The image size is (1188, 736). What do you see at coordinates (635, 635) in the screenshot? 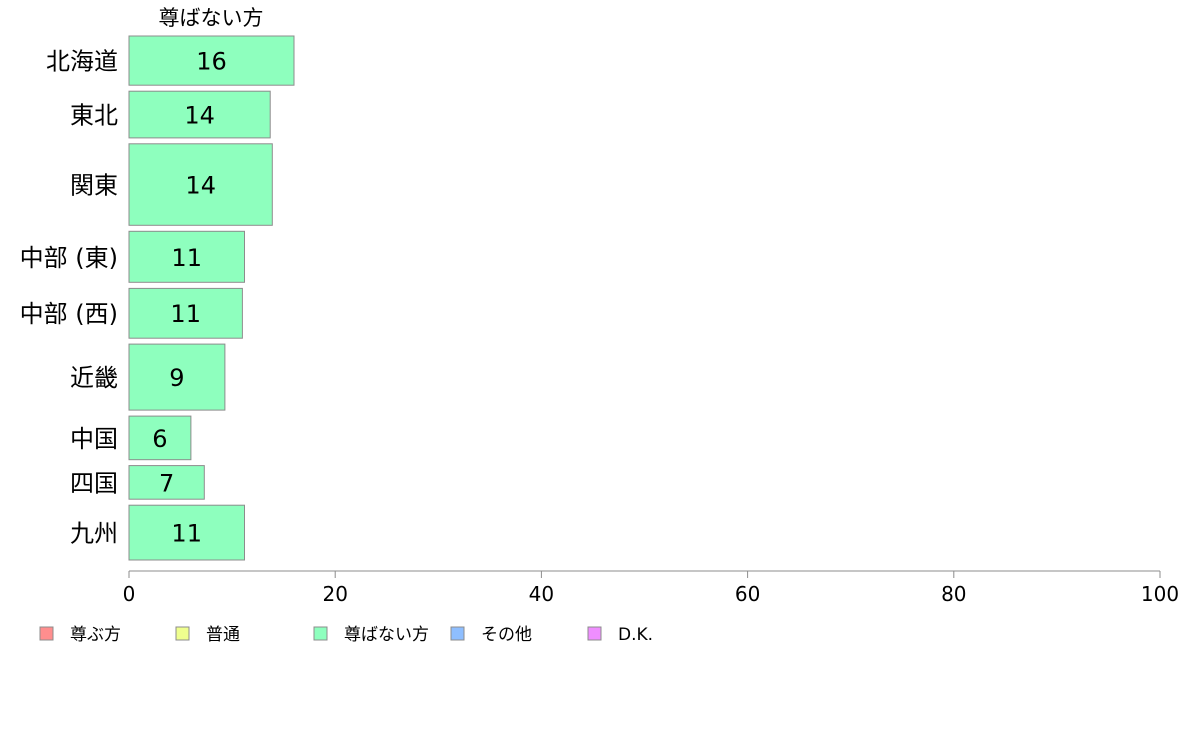
I see `legend-label: D.K.` at bounding box center [635, 635].